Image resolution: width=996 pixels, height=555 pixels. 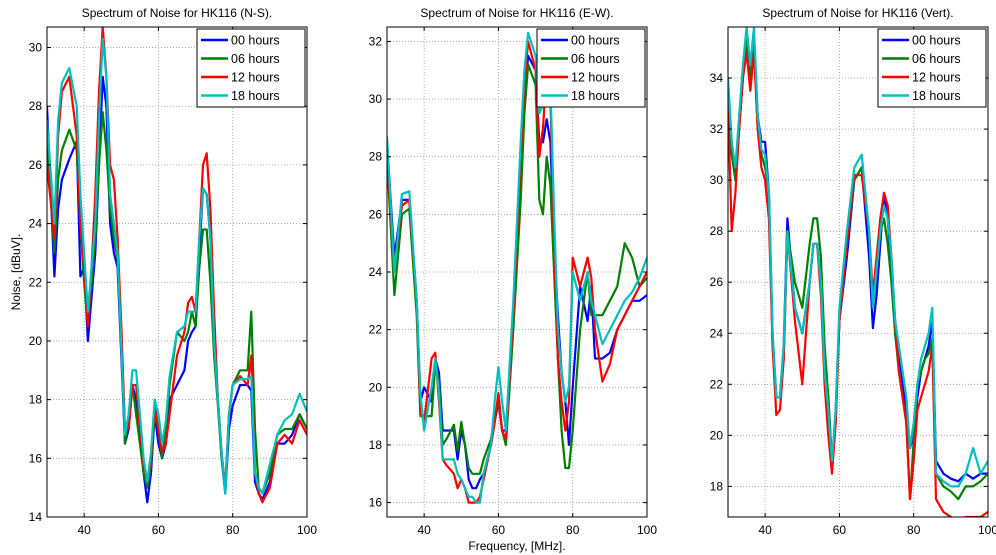 What do you see at coordinates (516, 546) in the screenshot?
I see `x-axis-label: Frequency, [MHz].` at bounding box center [516, 546].